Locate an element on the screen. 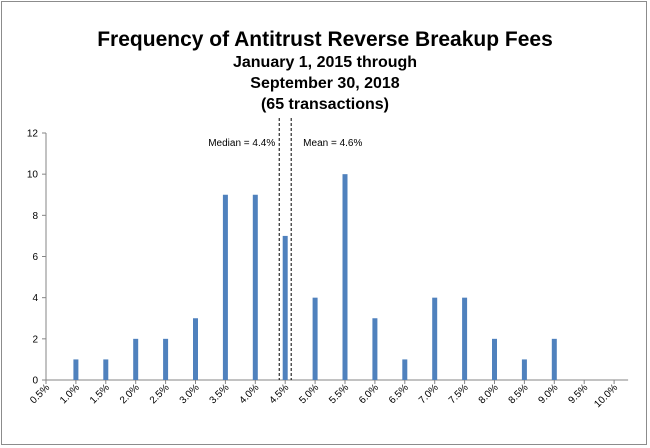 The width and height of the screenshot is (650, 448). x-tick-label: 4.0% is located at coordinates (250, 394).